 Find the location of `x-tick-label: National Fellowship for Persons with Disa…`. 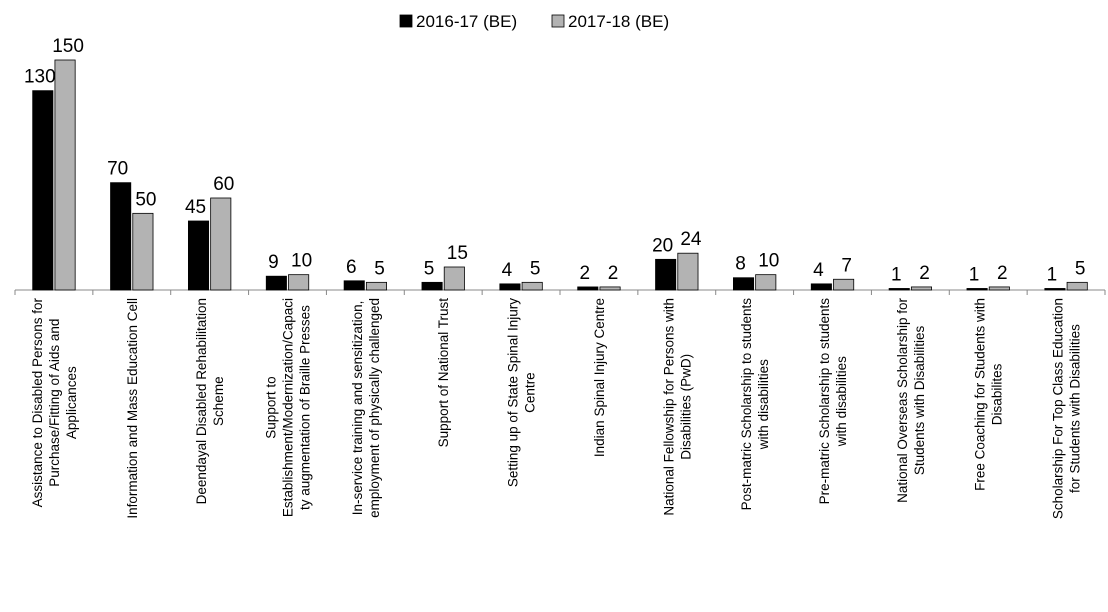

x-tick-label: National Fellowship for Persons with Disa… is located at coordinates (677, 407).